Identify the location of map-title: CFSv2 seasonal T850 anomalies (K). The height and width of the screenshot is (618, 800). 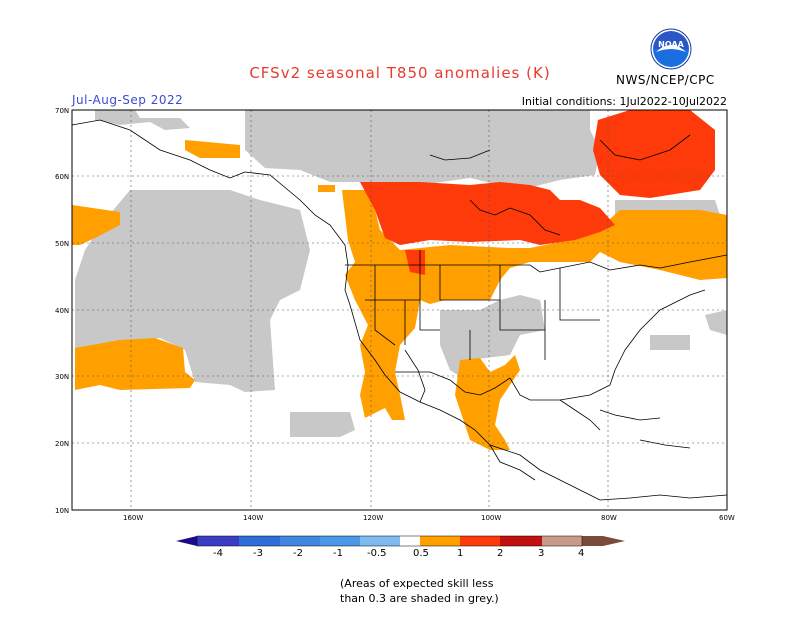
(400, 73).